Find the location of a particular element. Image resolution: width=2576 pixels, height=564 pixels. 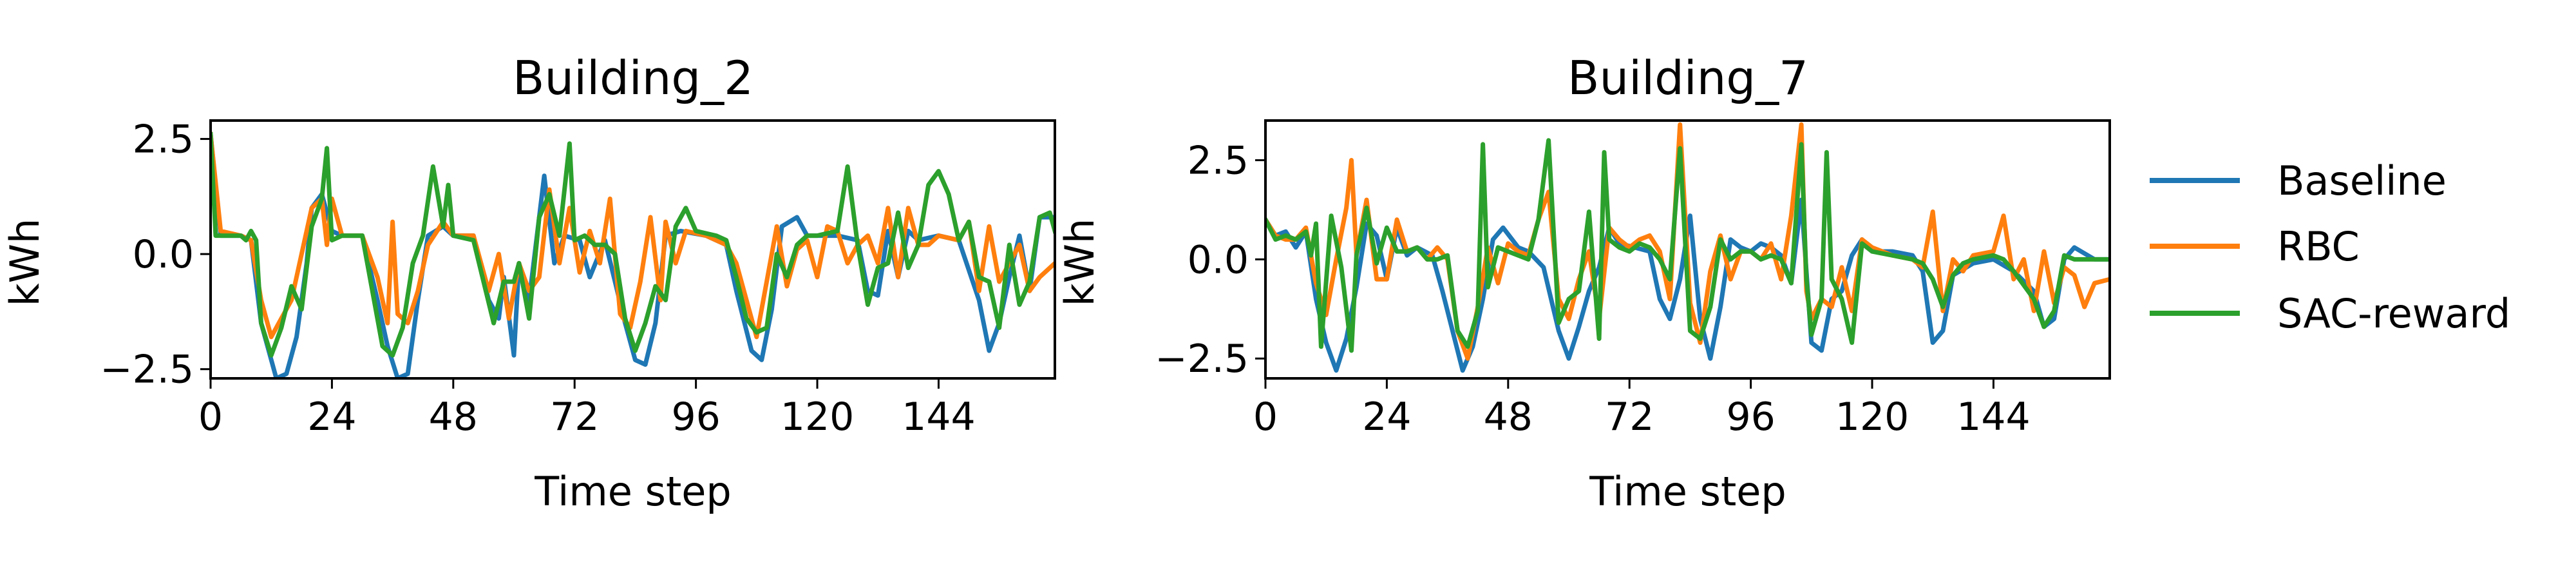

subplot-title: Building_7 is located at coordinates (1688, 78).